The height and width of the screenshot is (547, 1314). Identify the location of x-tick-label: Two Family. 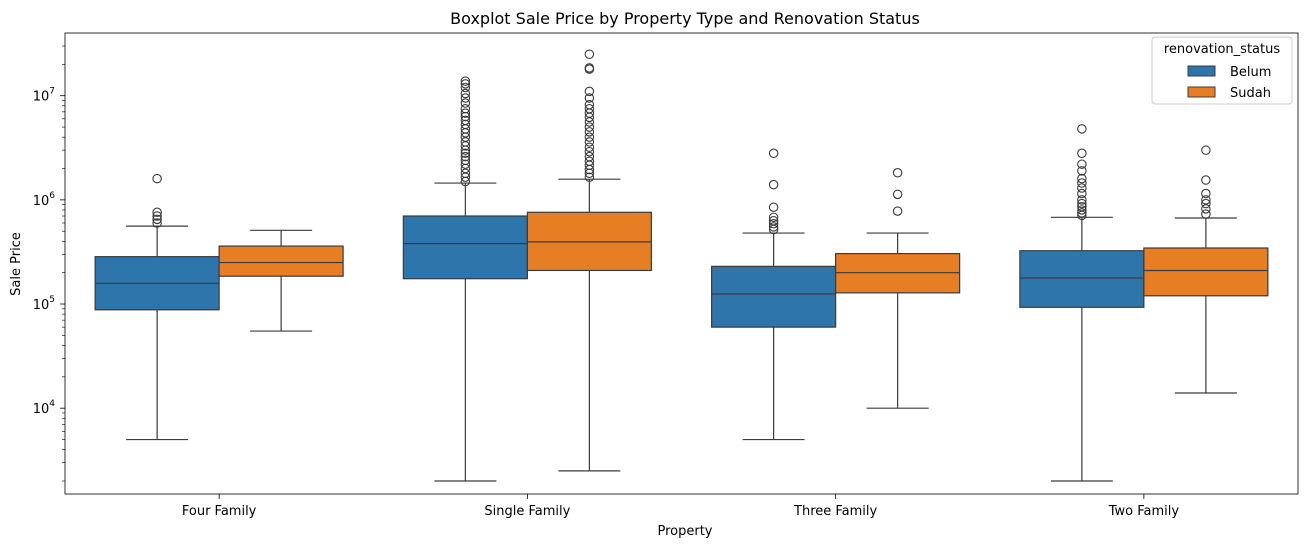
(1144, 511).